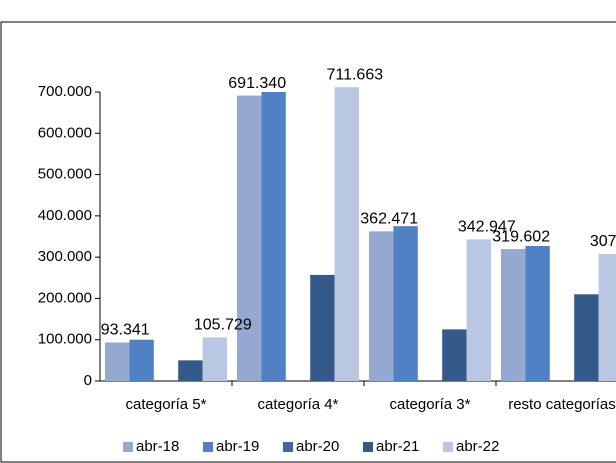  I want to click on y-tick-label: 500.000, so click(65, 174).